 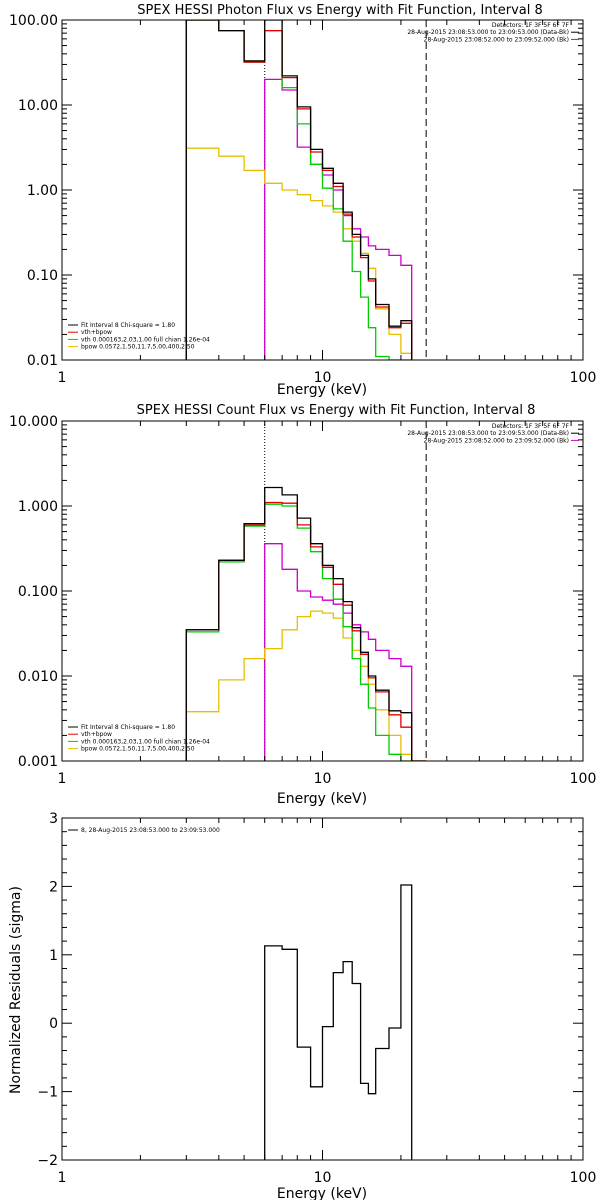 What do you see at coordinates (322, 799) in the screenshot?
I see `count-x-axis-label: Energy (keV)` at bounding box center [322, 799].